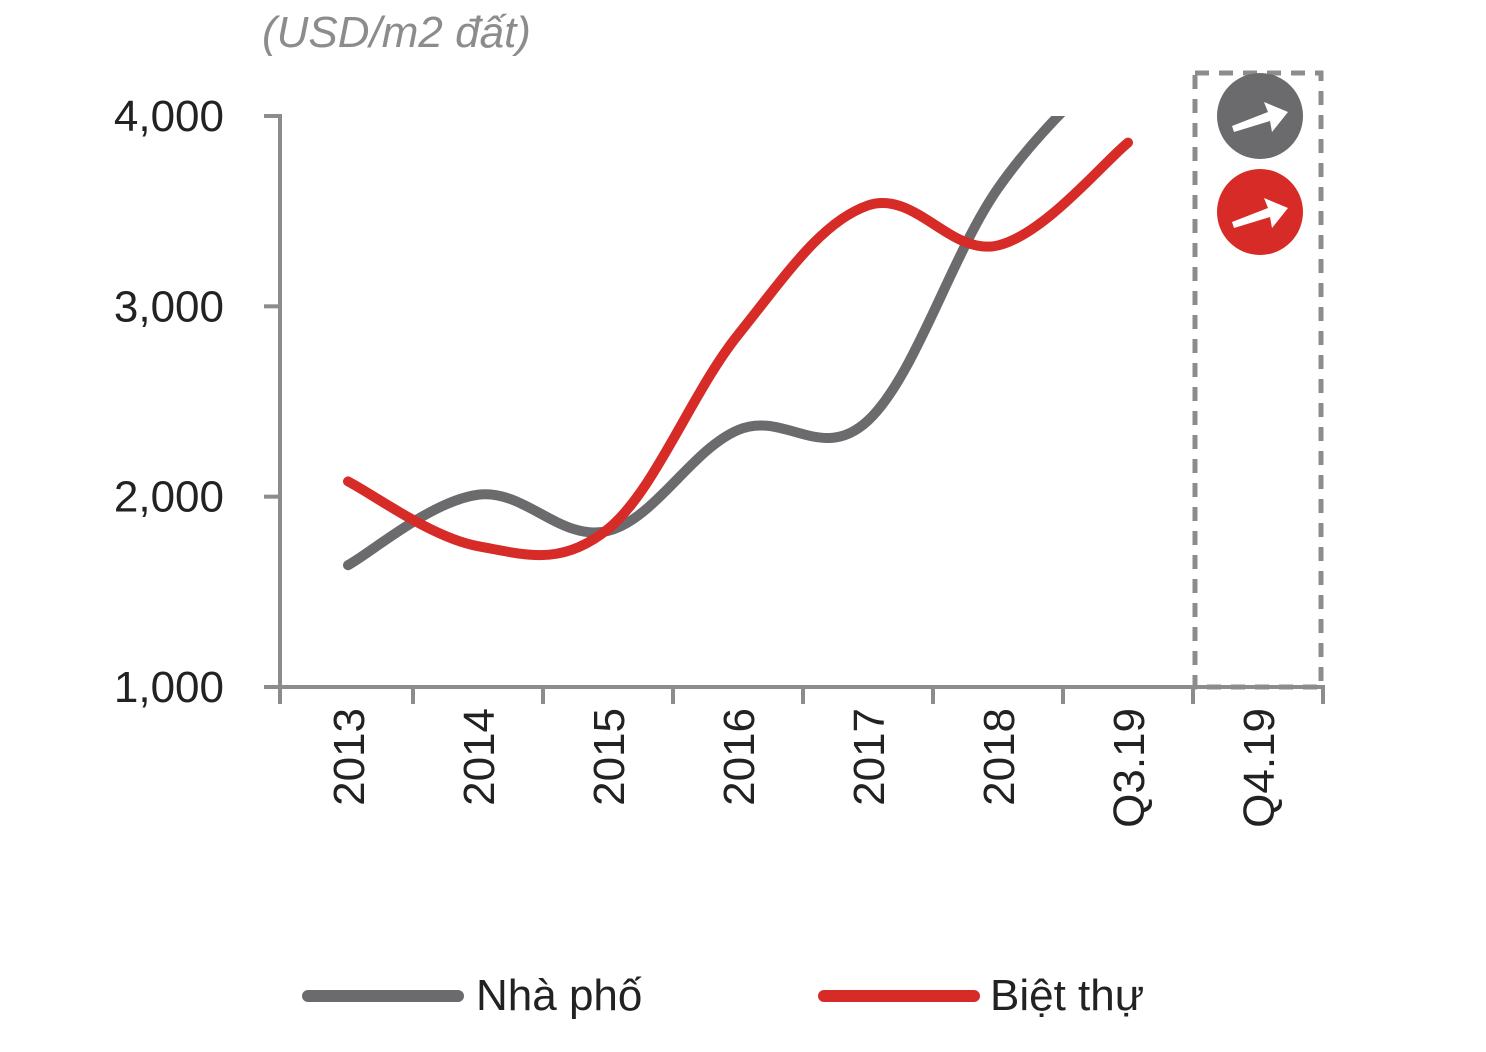  Describe the element at coordinates (559, 995) in the screenshot. I see `legend-label: Nhà phố` at that location.